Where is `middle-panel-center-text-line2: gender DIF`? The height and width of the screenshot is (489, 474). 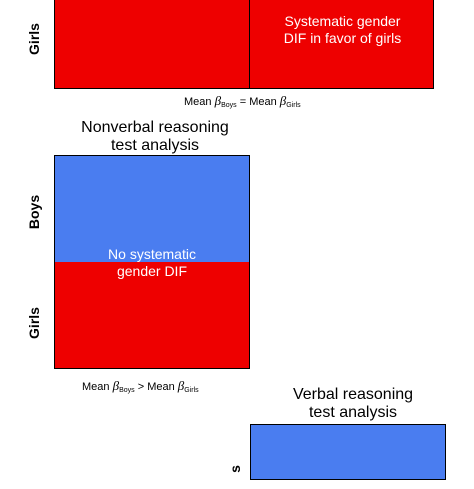
middle-panel-center-text-line2: gender DIF is located at coordinates (152, 271).